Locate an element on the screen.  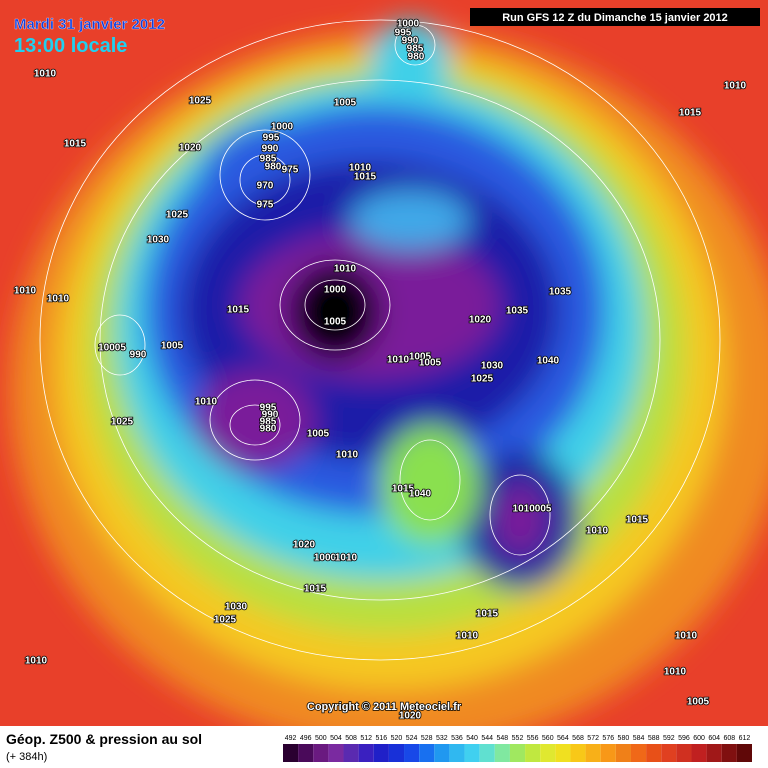
scale-label: 552 is located at coordinates (518, 738).